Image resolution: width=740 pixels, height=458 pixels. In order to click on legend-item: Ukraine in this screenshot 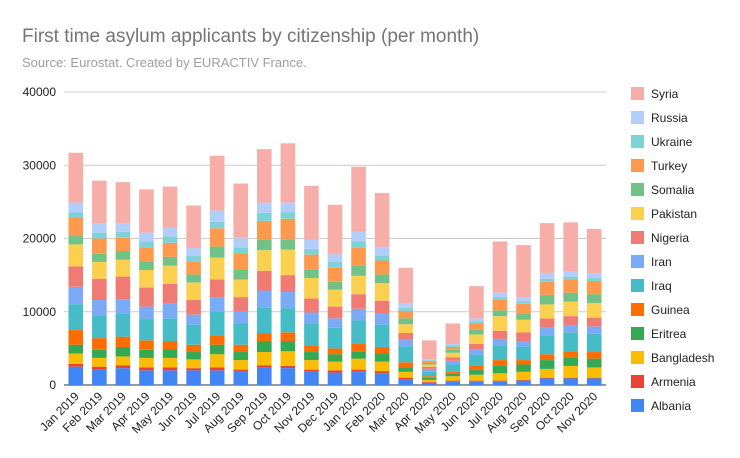, I will do `click(662, 142)`.